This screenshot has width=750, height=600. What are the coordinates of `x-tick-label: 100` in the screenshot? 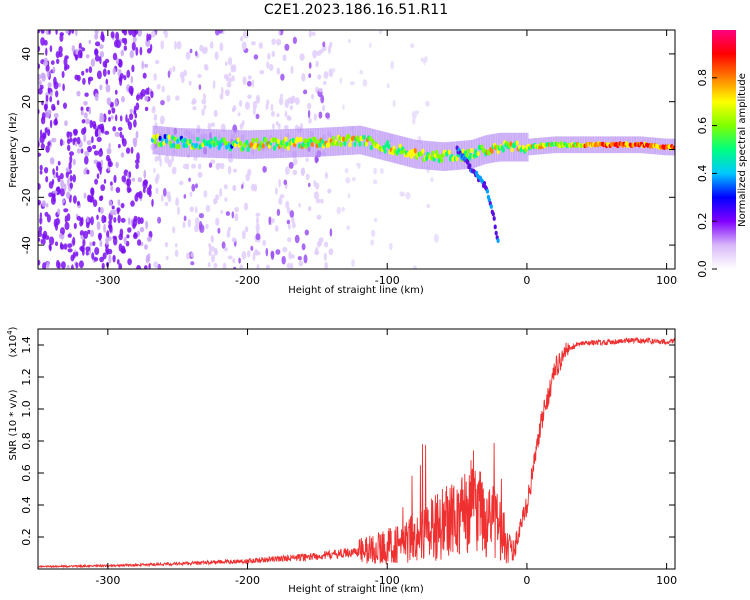 It's located at (666, 280).